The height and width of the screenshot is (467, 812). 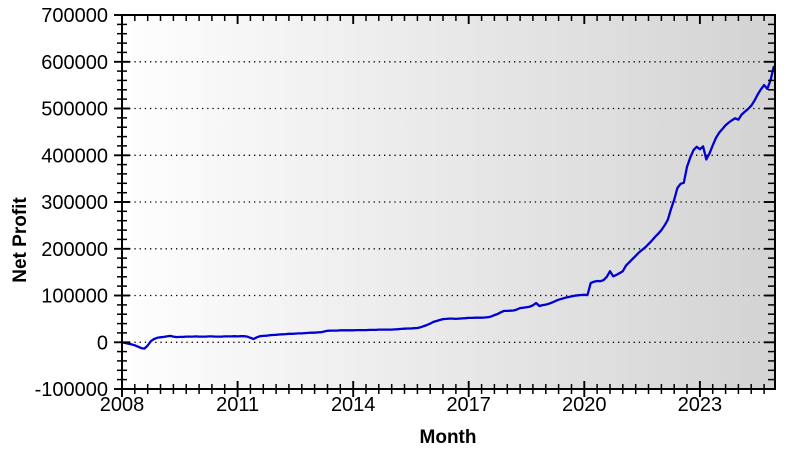 I want to click on svg-text: 2023, so click(x=700, y=405).